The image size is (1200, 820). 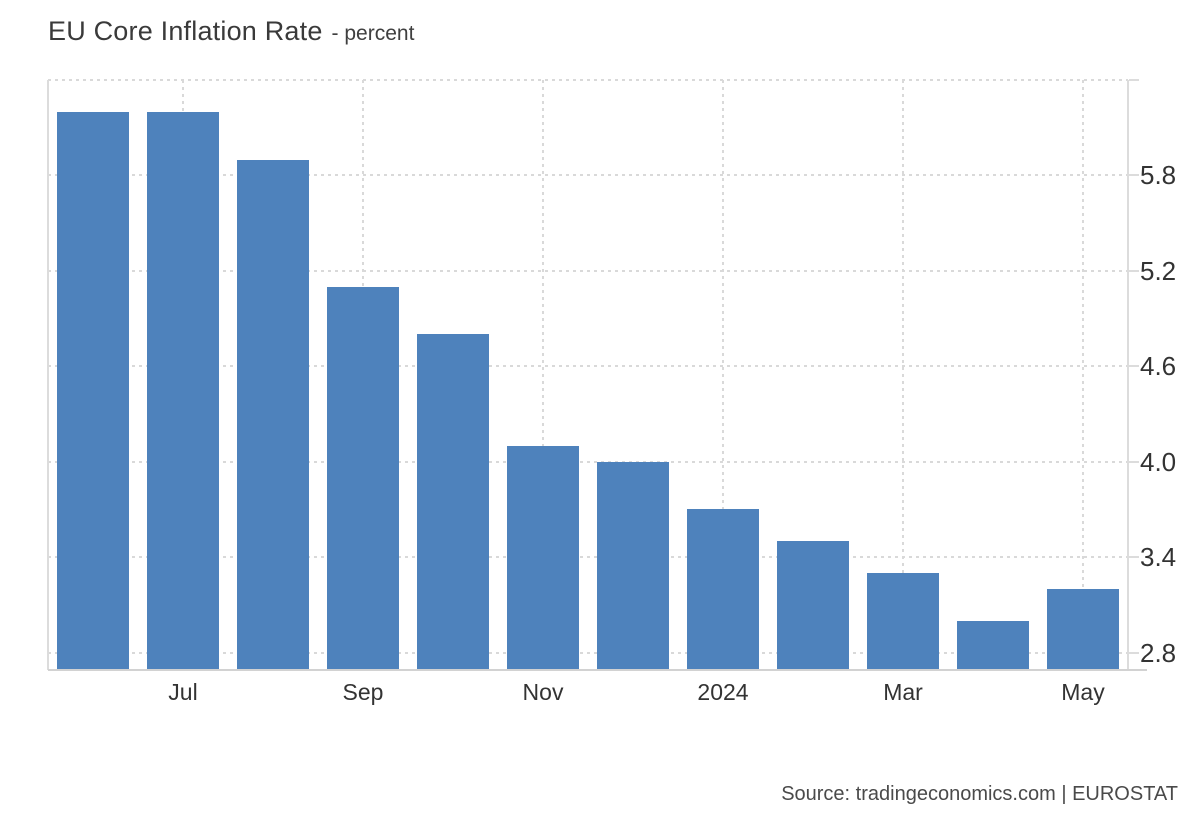 I want to click on chart-title: EU Core Inflation Rate, so click(x=185, y=31).